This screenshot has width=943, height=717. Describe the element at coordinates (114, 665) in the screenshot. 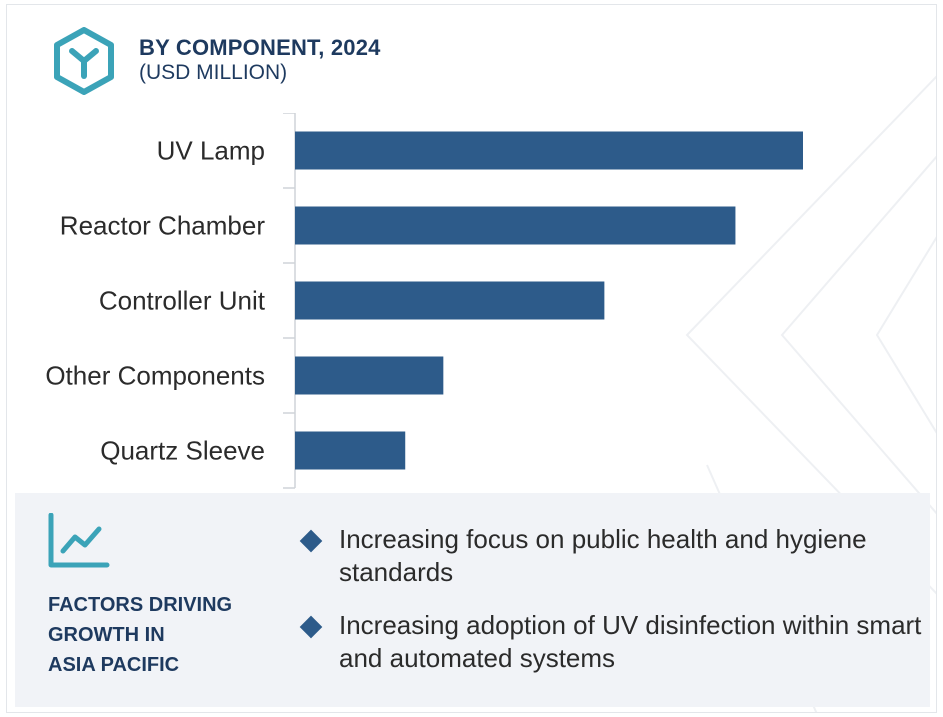

I see `factors-title-line: ASIA PACIFIC` at that location.